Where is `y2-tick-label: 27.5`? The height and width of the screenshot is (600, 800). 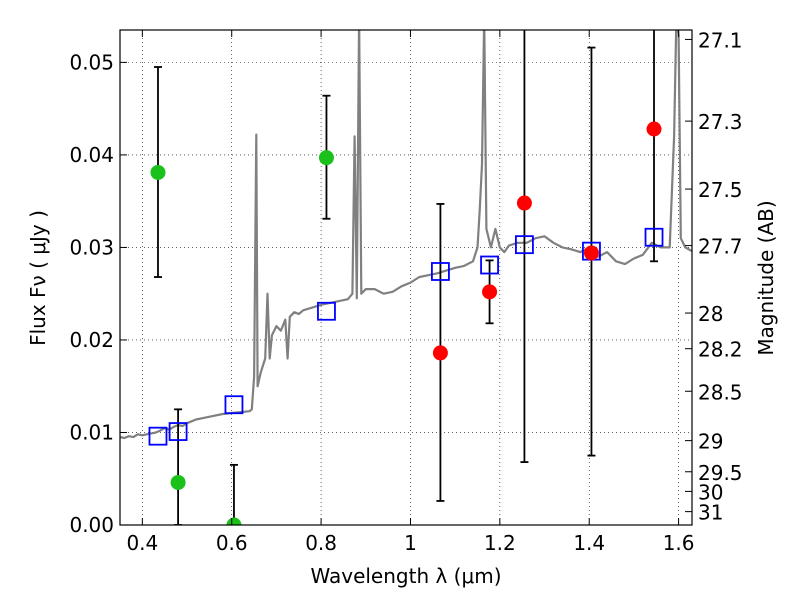
y2-tick-label: 27.5 is located at coordinates (720, 190).